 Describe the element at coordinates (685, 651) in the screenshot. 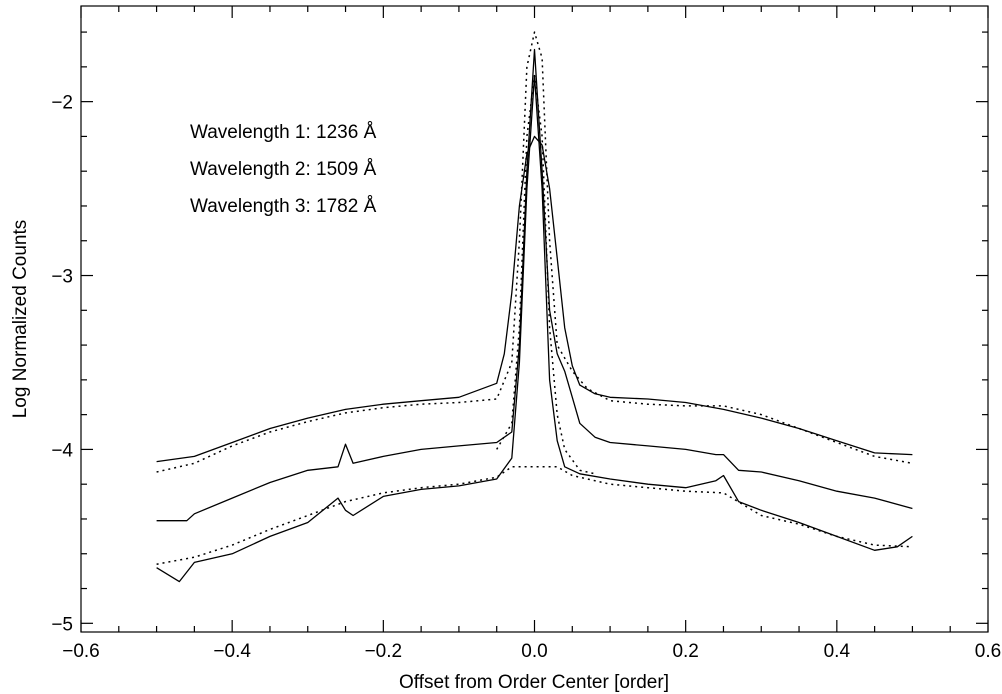

I see `x-tick-label: 0.2` at that location.